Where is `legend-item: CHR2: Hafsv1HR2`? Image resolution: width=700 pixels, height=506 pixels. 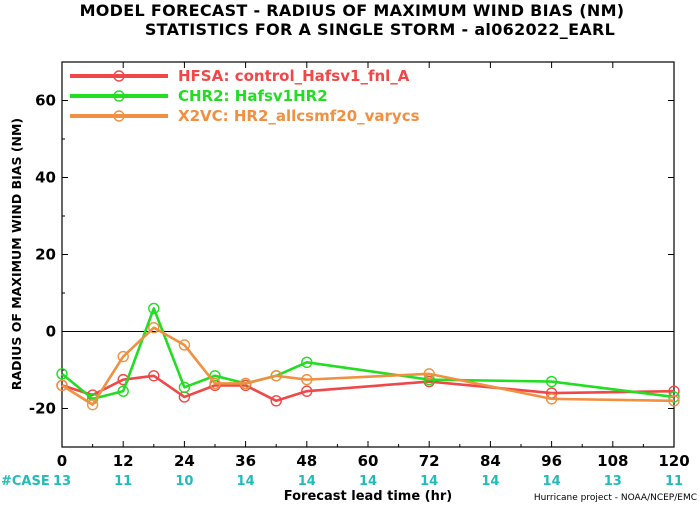 legend-item: CHR2: Hafsv1HR2 is located at coordinates (199, 96).